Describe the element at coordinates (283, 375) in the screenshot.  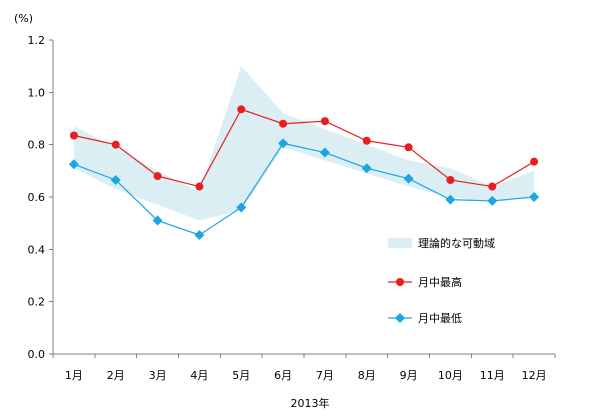
I see `x-tick-label: 6月` at that location.